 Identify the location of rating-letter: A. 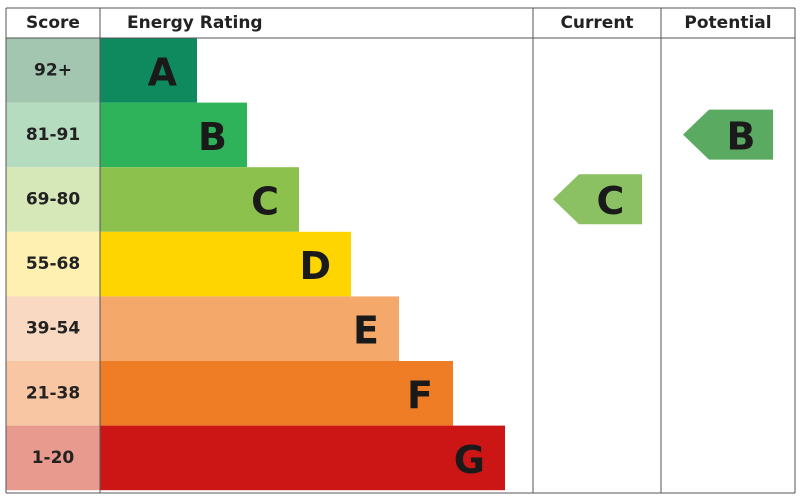
(163, 72).